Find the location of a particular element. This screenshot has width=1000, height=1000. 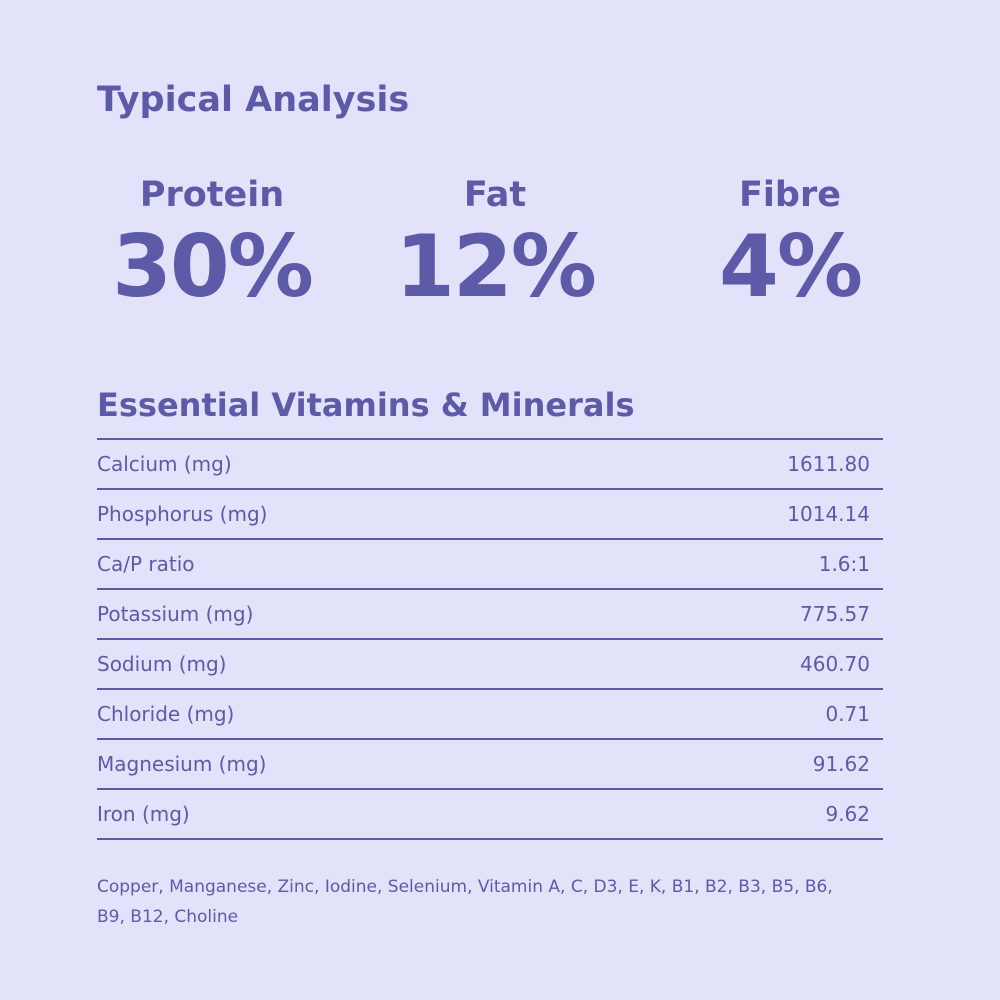

nutrient-value: 0.71 is located at coordinates (847, 714).